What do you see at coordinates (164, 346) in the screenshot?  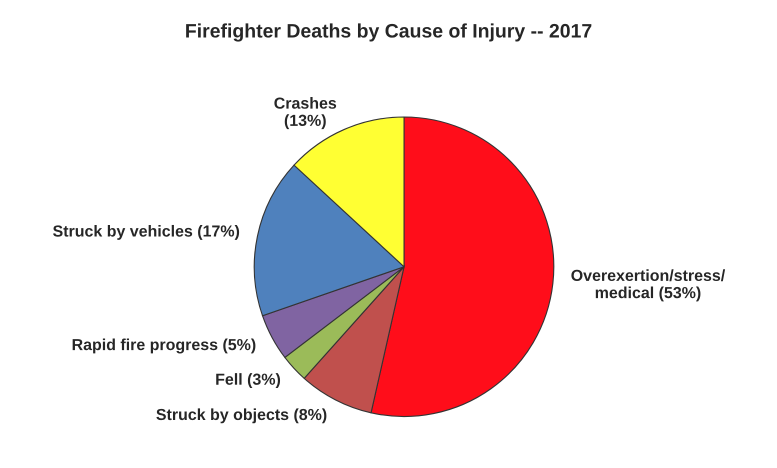 I see `slice-label: Rapid fire progress (5%)` at bounding box center [164, 346].